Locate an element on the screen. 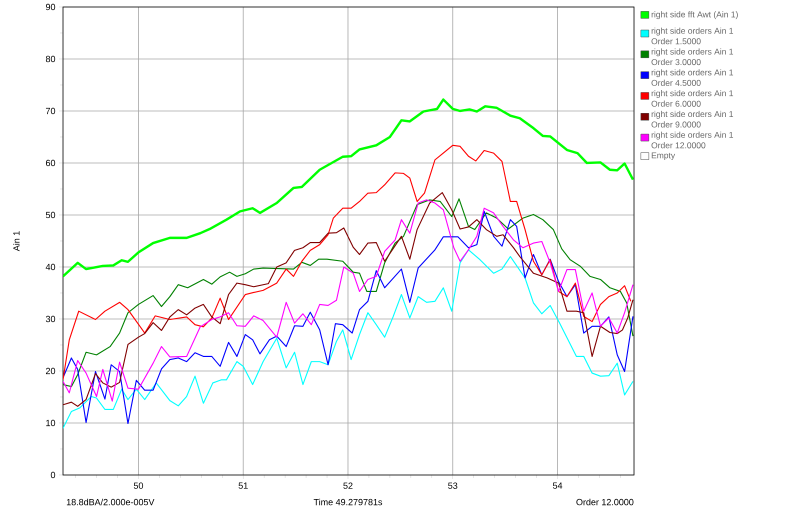 The width and height of the screenshot is (797, 510). y-tick-label: 50 is located at coordinates (51, 215).